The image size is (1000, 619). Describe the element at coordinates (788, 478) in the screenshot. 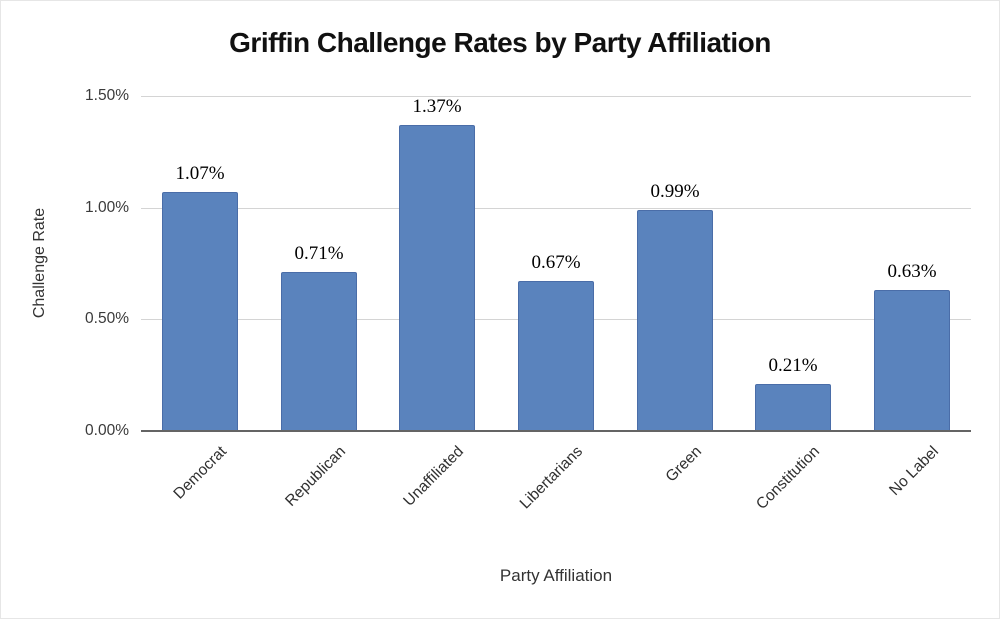

I see `category-label-constitution: Constitution` at that location.